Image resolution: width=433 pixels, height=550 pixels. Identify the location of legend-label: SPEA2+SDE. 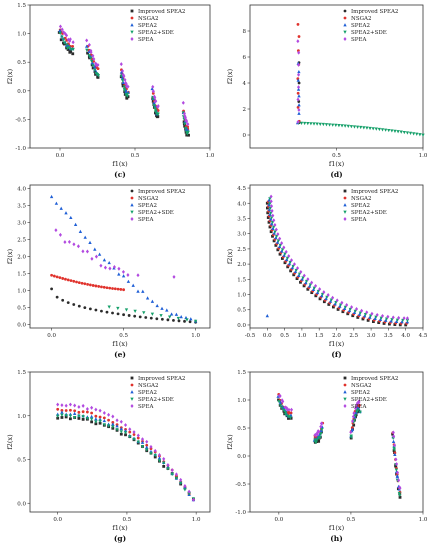
(156, 33).